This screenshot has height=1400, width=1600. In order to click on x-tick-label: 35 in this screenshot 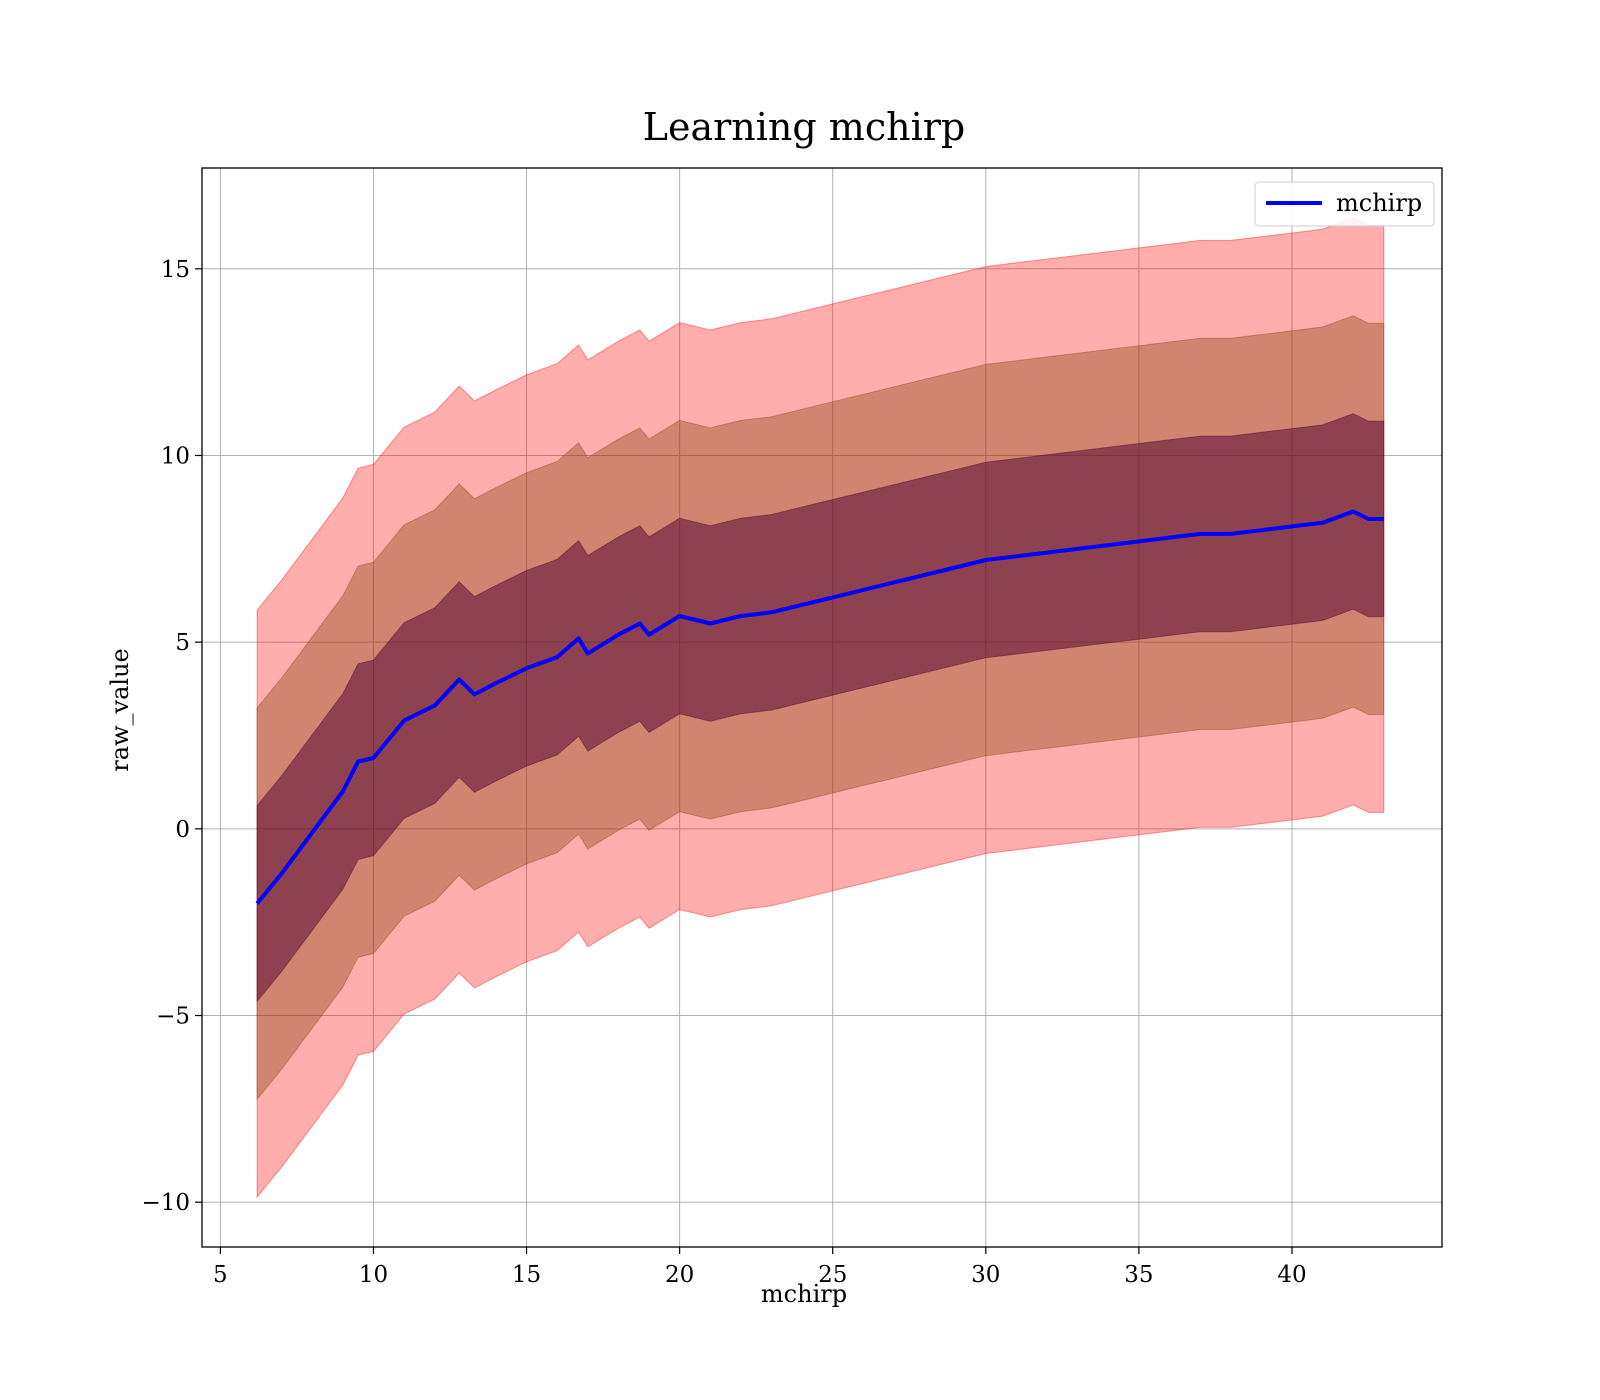, I will do `click(1138, 1275)`.